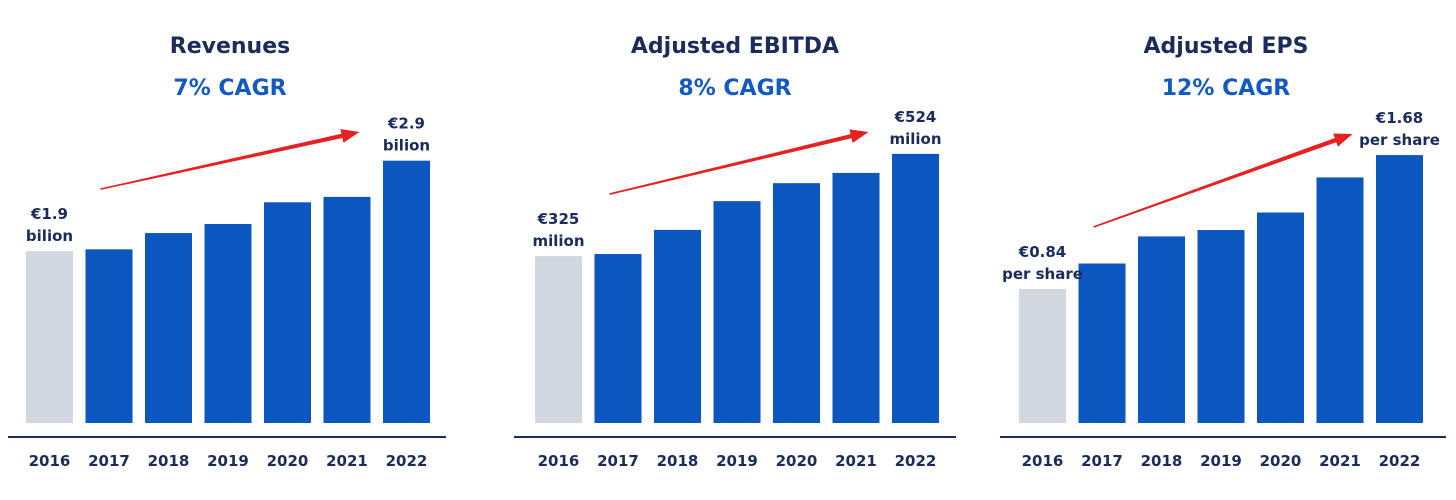  Describe the element at coordinates (735, 46) in the screenshot. I see `chart-title: Adjusted EBITDA` at that location.